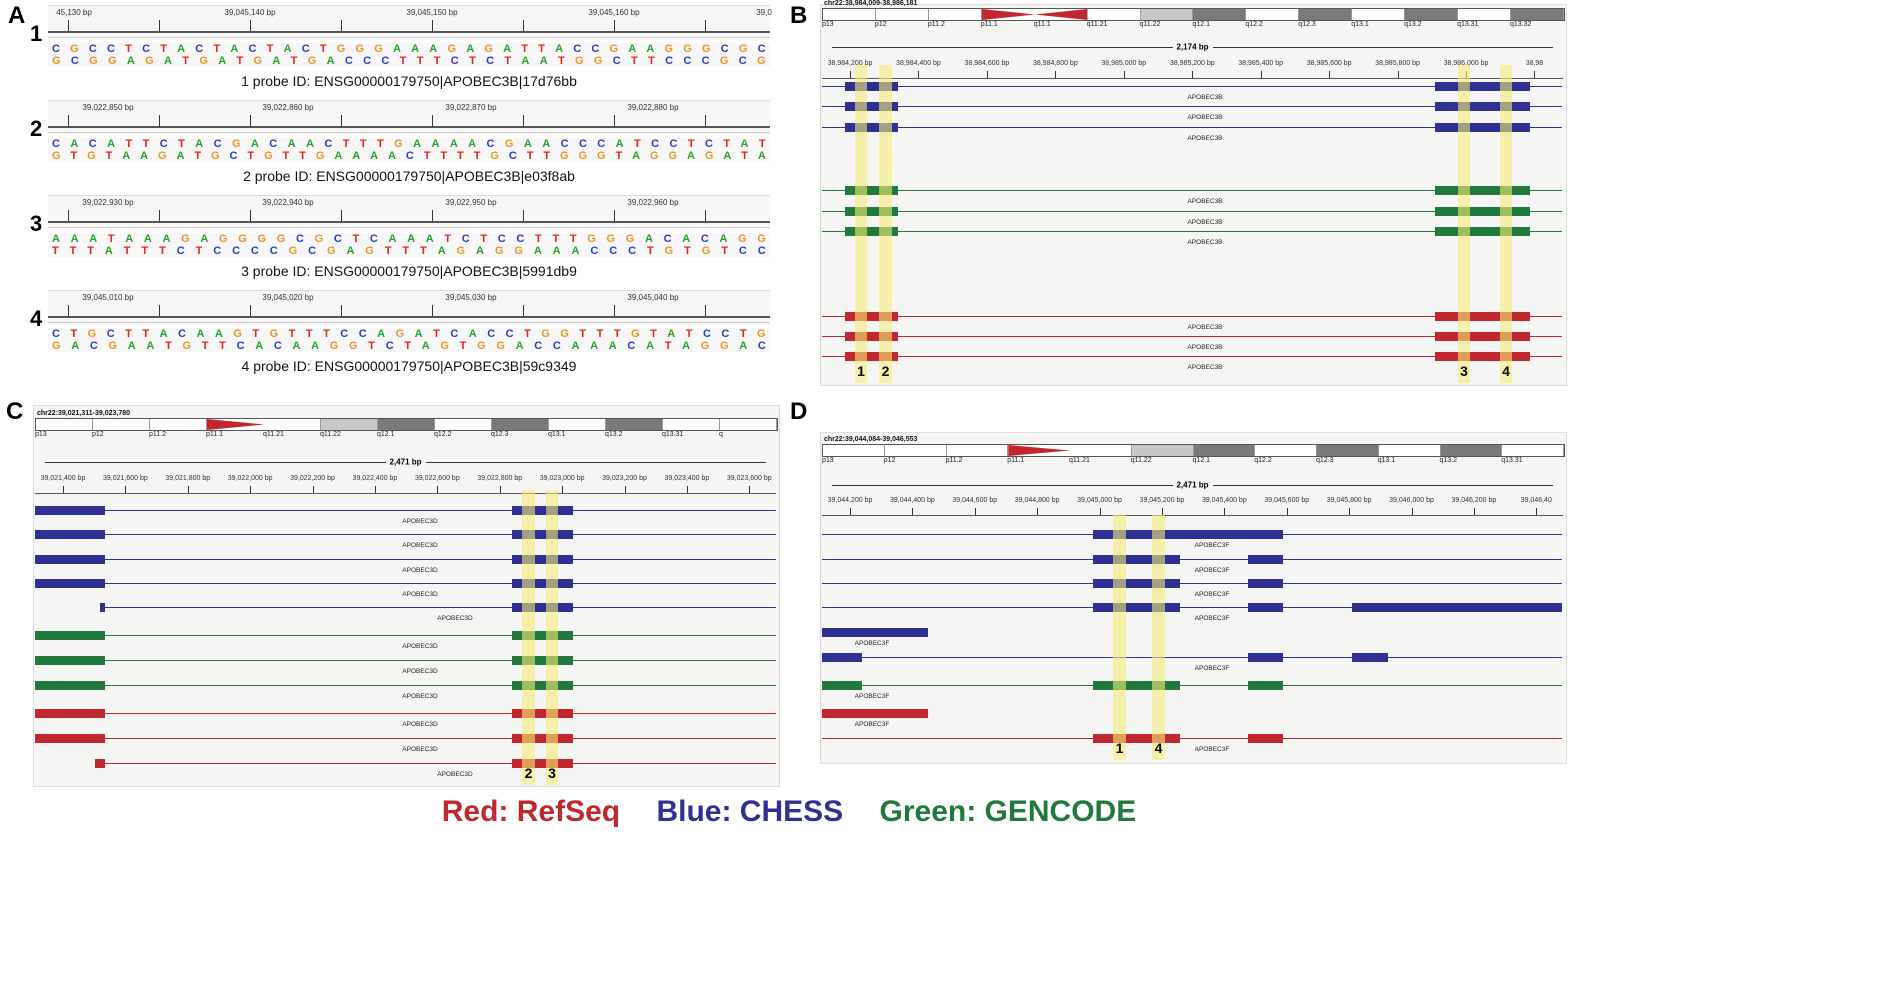 This screenshot has height=998, width=1878. I want to click on tick-label: 39,023,400 bp, so click(687, 478).